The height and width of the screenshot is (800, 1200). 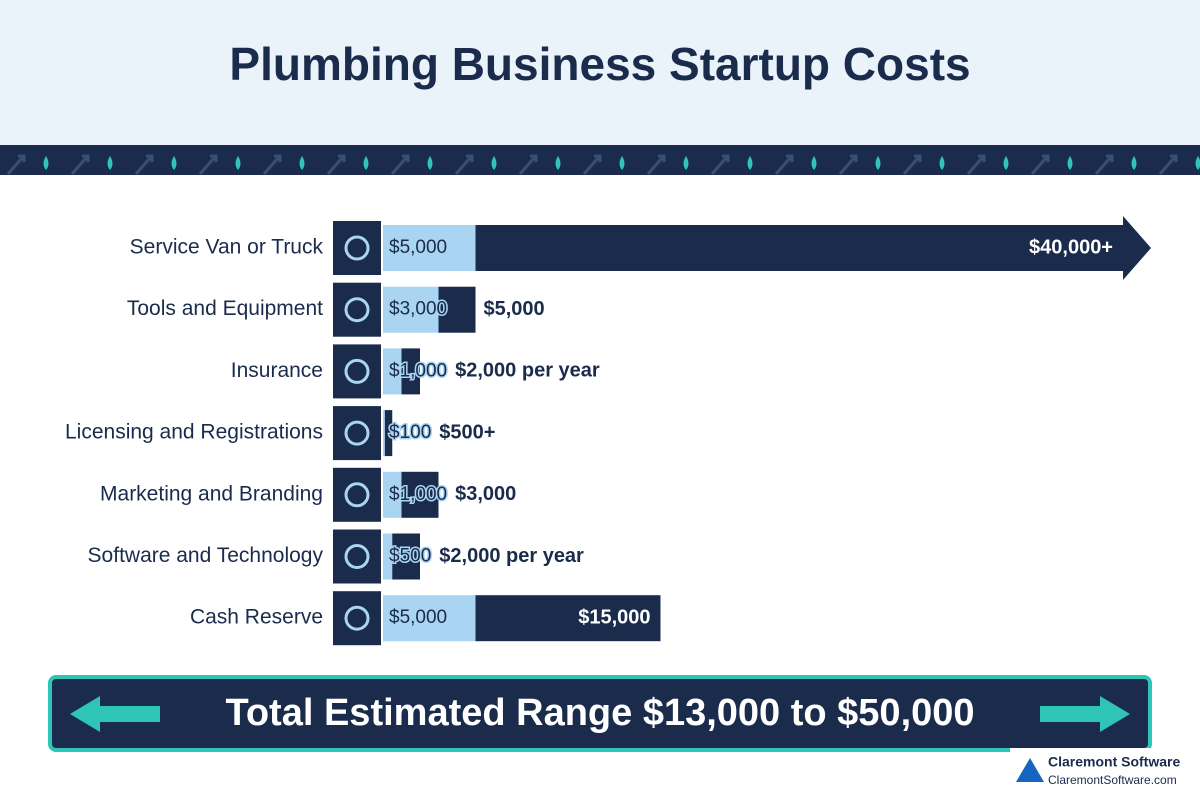 I want to click on logo: Claremont Software ClaremontSoftware.com, so click(x=1102, y=772).